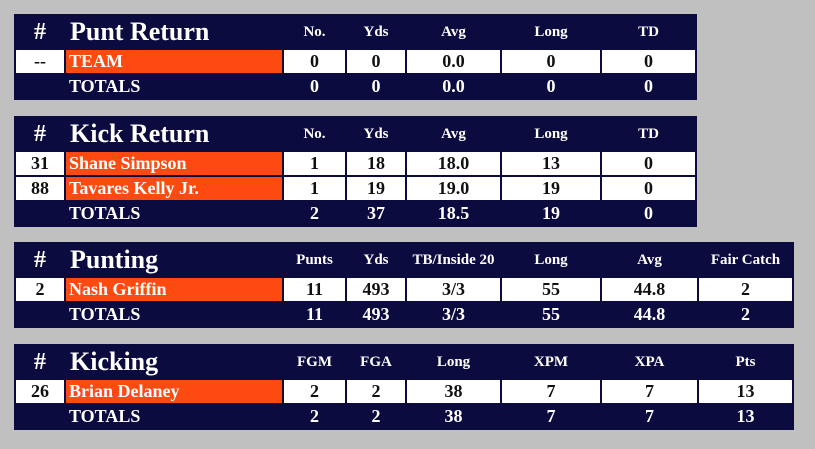 This screenshot has height=449, width=815. Describe the element at coordinates (453, 188) in the screenshot. I see `stat-cell: 19.0` at that location.